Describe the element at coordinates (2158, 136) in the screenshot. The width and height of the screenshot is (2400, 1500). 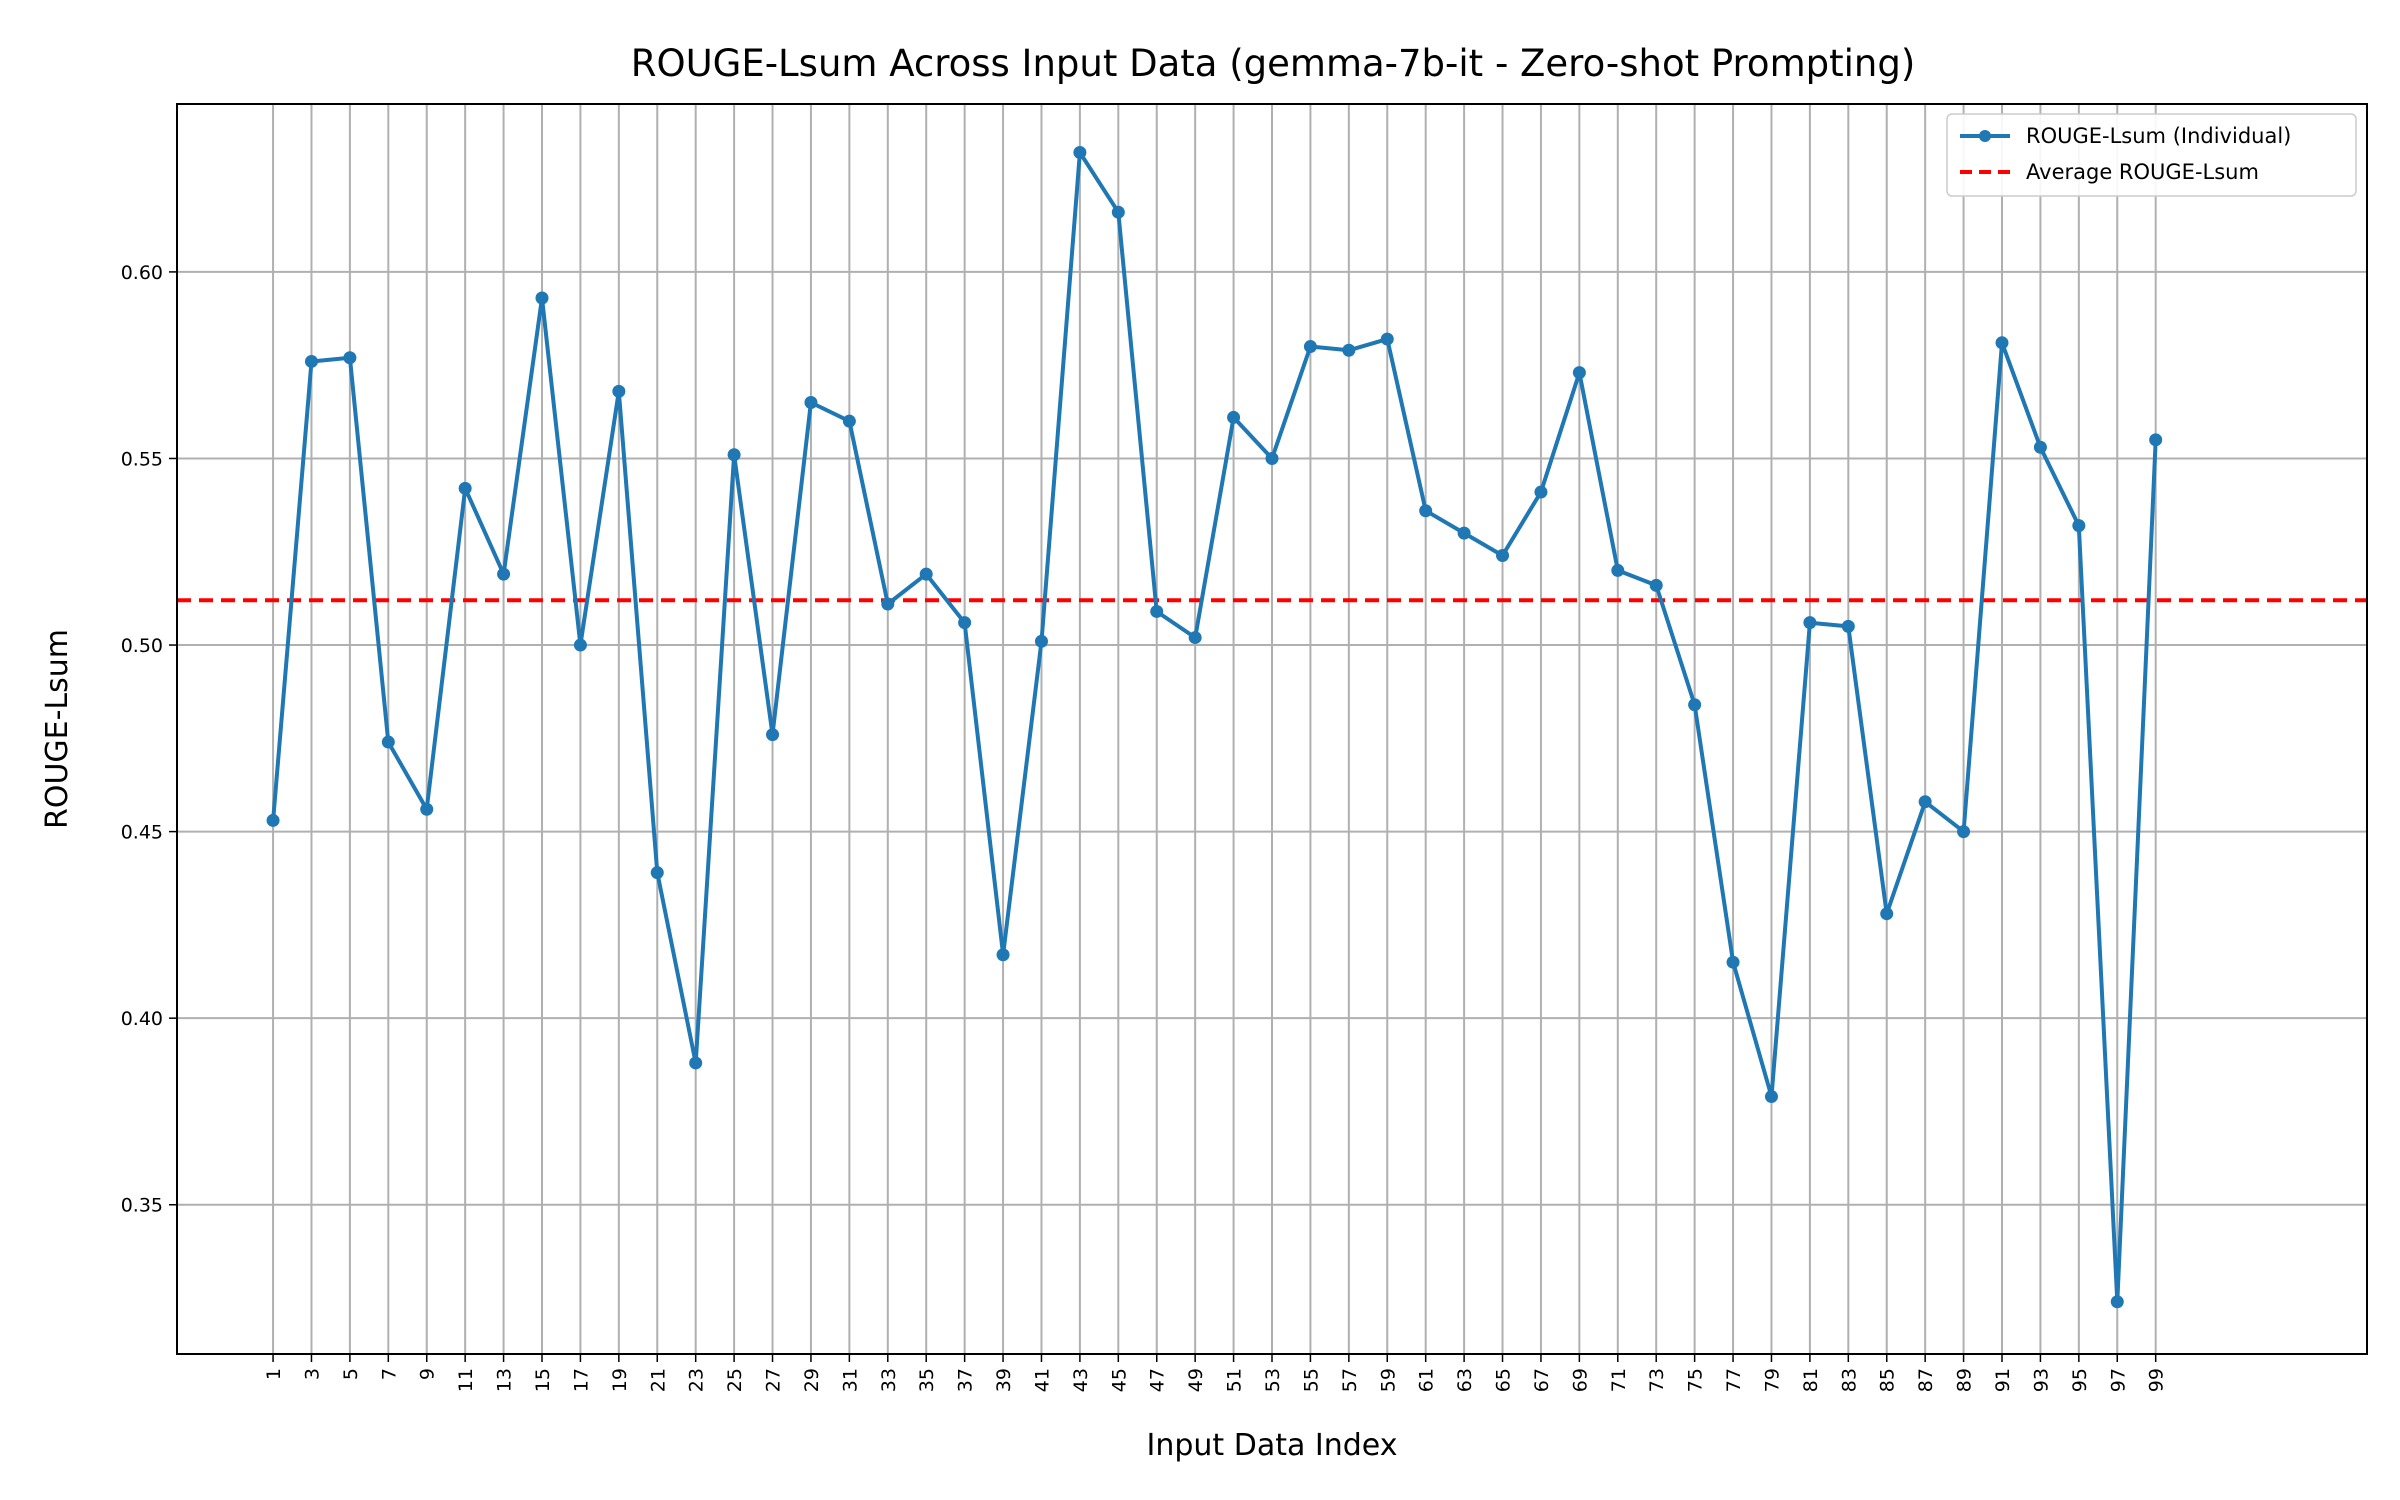
I see `legend-series-label: ROUGE-Lsum (Individual)` at that location.